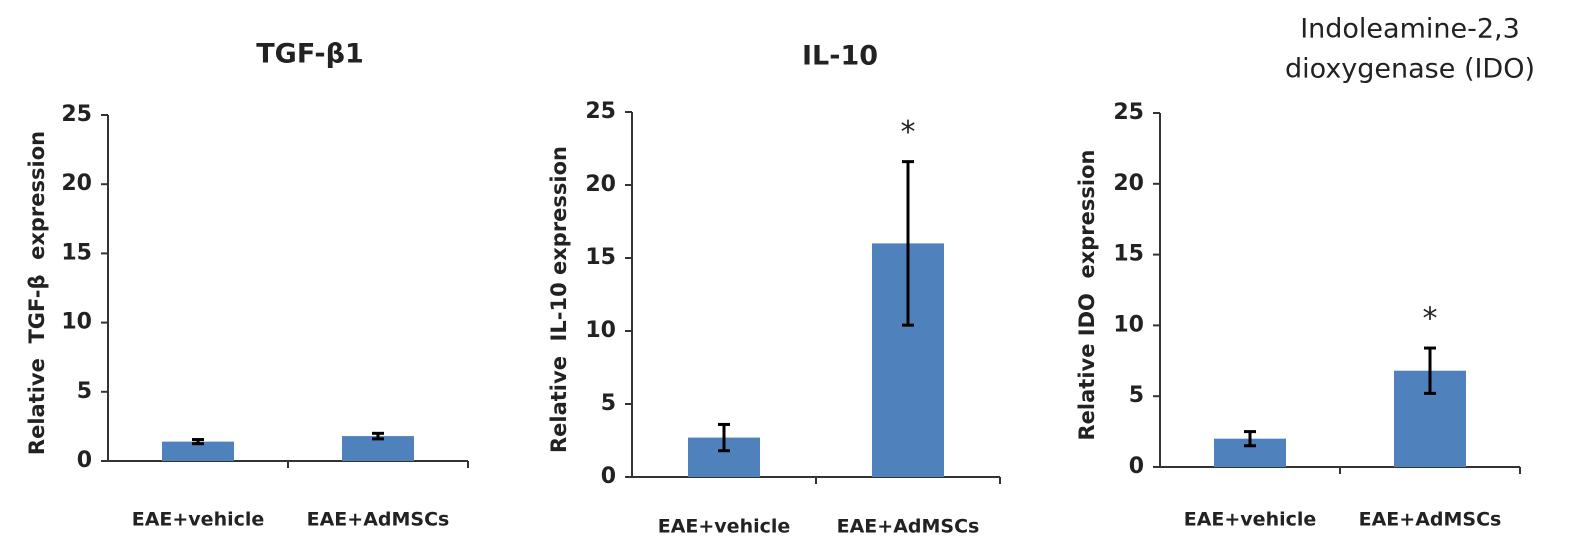 This screenshot has height=547, width=1585. Describe the element at coordinates (198, 451) in the screenshot. I see `bar` at that location.